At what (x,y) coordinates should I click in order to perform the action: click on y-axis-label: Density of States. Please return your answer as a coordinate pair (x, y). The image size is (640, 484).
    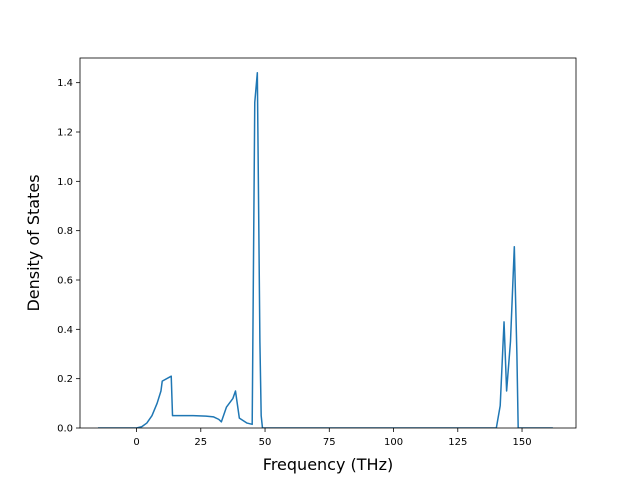
    Looking at the image, I should click on (33, 242).